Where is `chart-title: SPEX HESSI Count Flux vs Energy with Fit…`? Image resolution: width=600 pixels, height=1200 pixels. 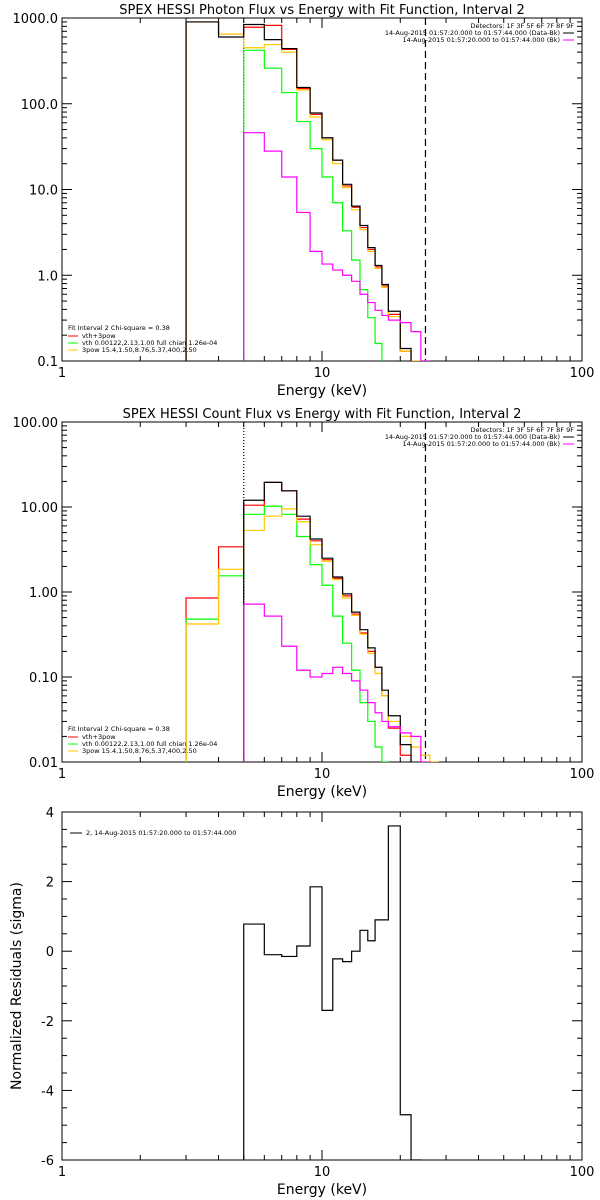
chart-title: SPEX HESSI Count Flux vs Energy with Fit… is located at coordinates (322, 414).